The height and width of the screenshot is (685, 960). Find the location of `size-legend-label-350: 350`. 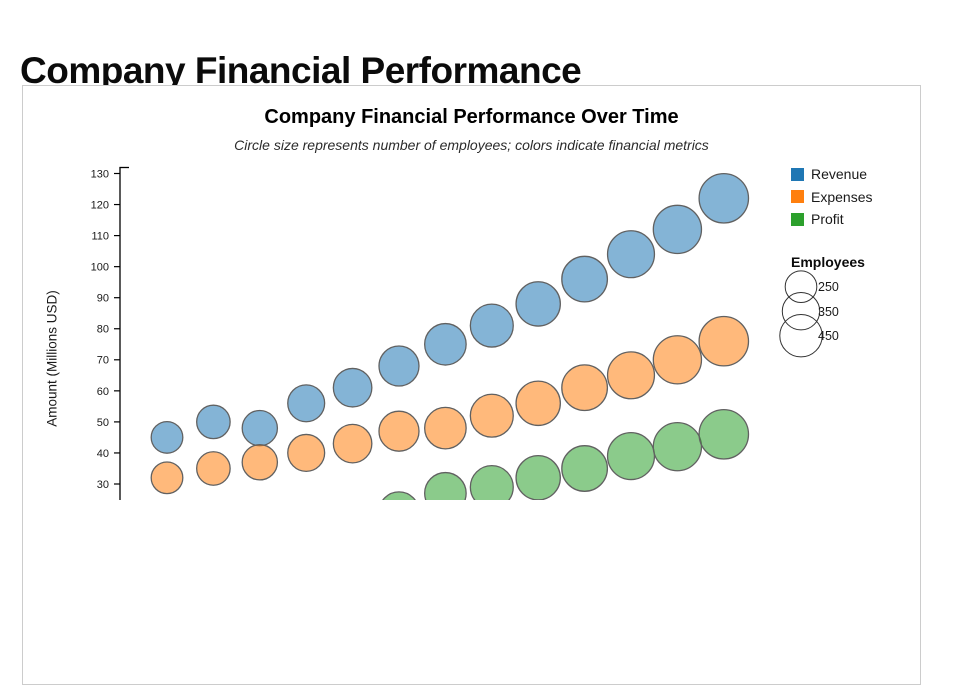

size-legend-label-350: 350 is located at coordinates (828, 311).